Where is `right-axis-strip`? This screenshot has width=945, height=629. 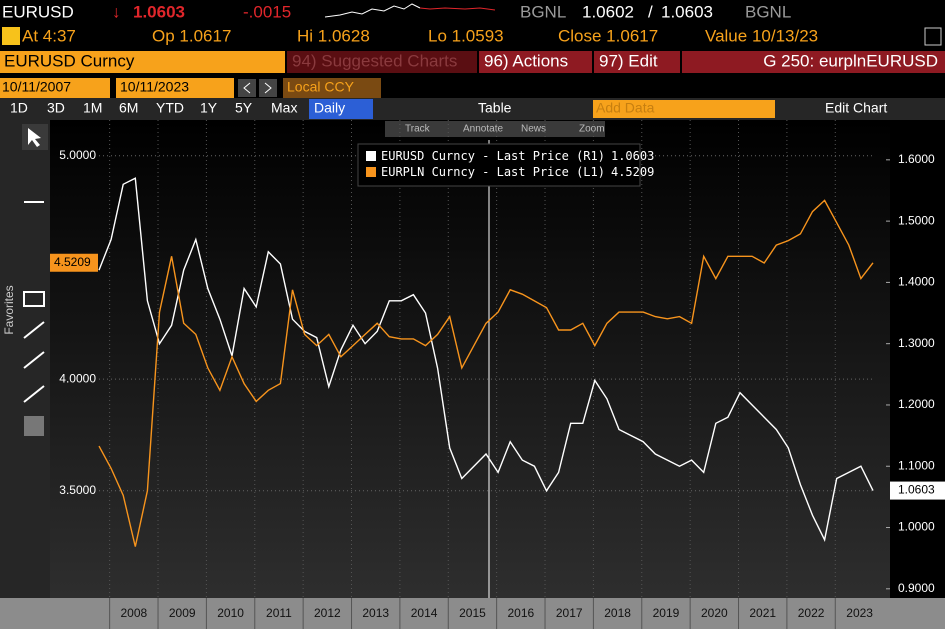 right-axis-strip is located at coordinates (917, 359).